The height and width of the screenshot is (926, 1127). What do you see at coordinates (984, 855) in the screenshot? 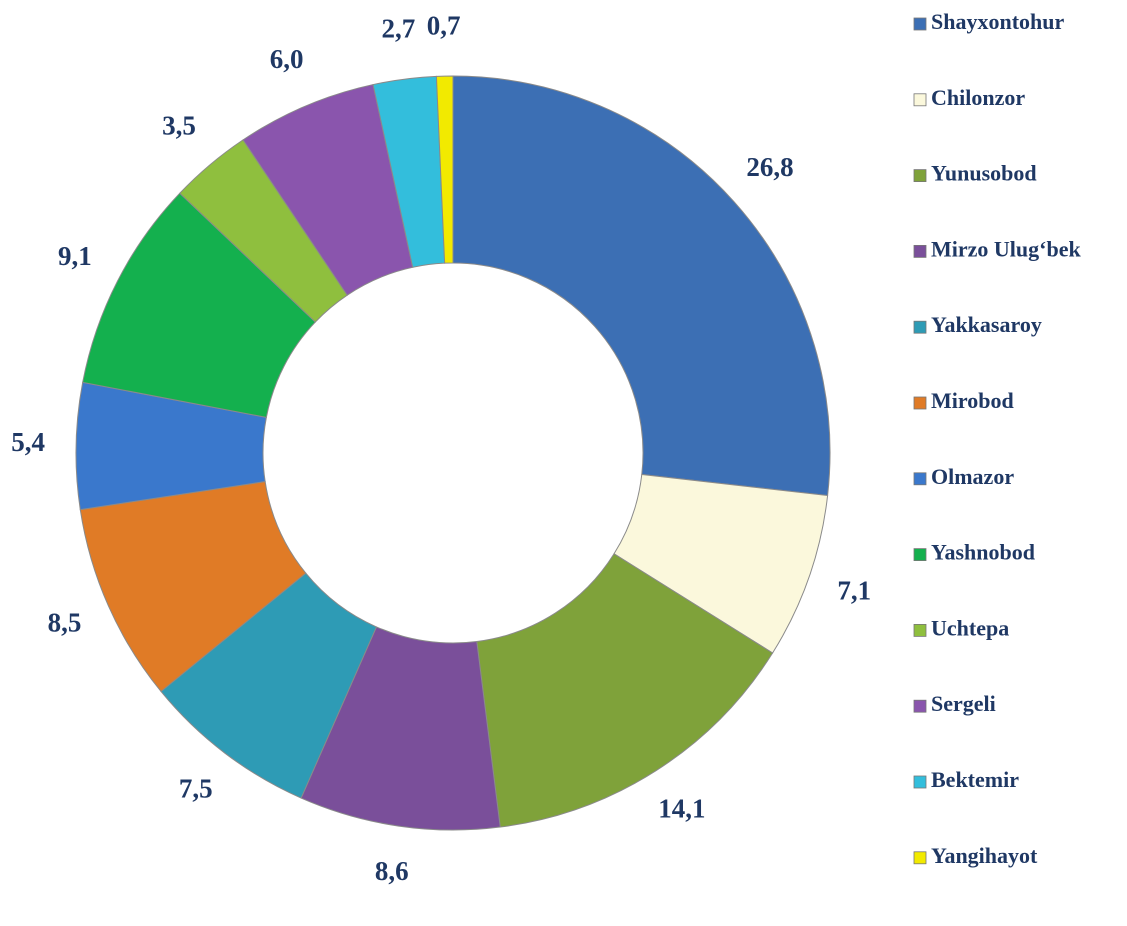
I see `legend-label: Yangihayot` at bounding box center [984, 855].